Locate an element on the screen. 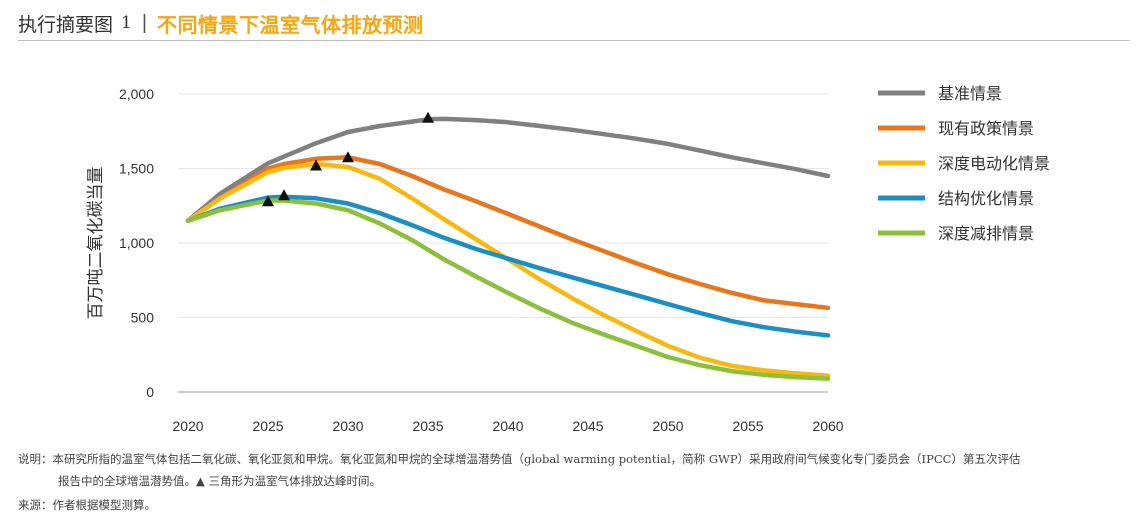  y-tick-label: 1,000 is located at coordinates (136, 243).